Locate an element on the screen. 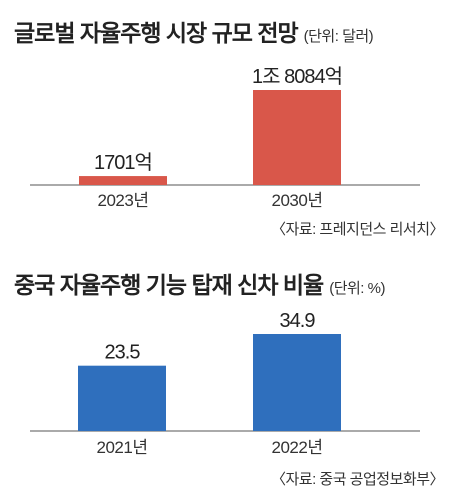 The image size is (450, 493). data-label: 1조 8084억 is located at coordinates (297, 76).